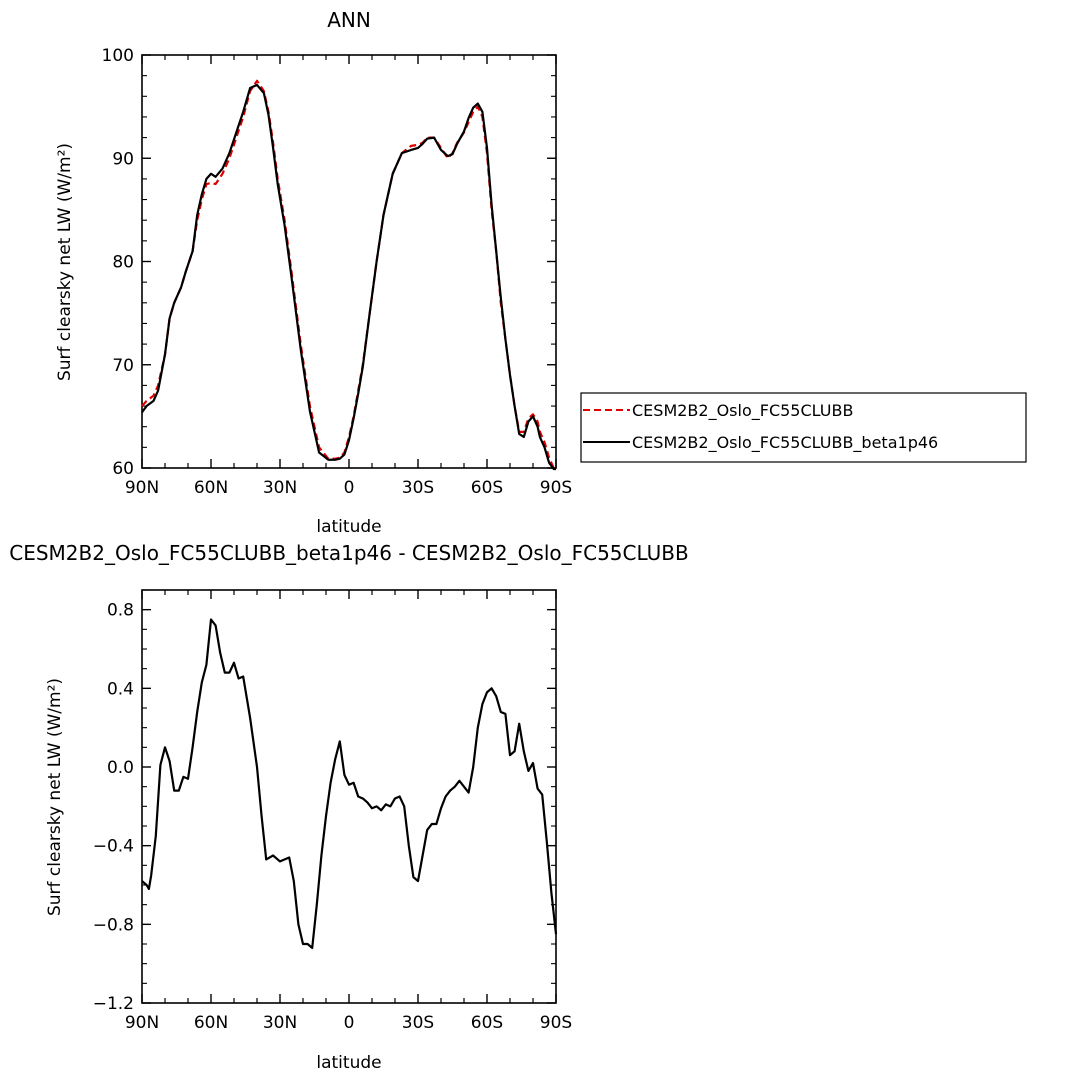  I want to click on legend-label-series-1: CESM2B2_Oslo_FC55CLUBB, so click(742, 411).